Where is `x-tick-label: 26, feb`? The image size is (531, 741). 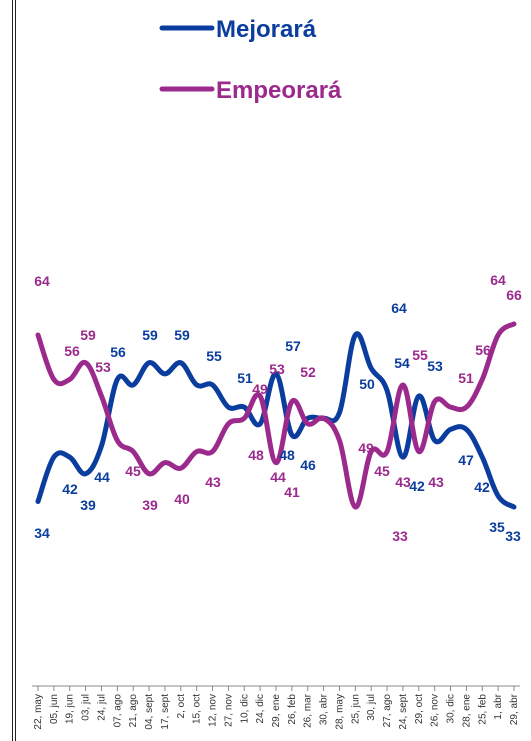
x-tick-label: 26, feb is located at coordinates (292, 709).